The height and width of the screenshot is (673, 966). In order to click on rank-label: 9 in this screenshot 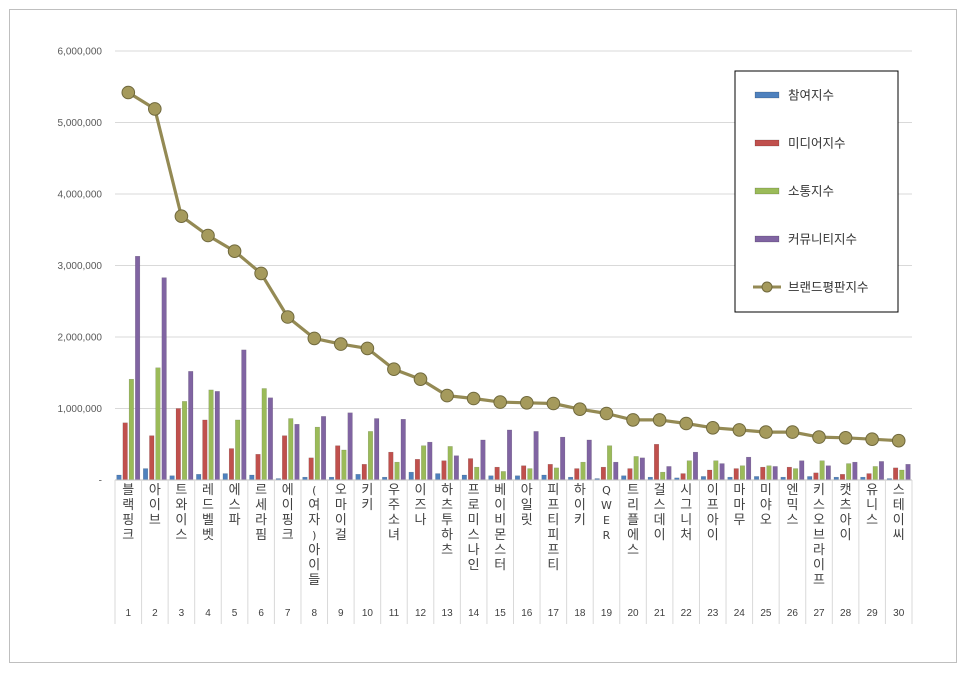, I will do `click(341, 613)`.